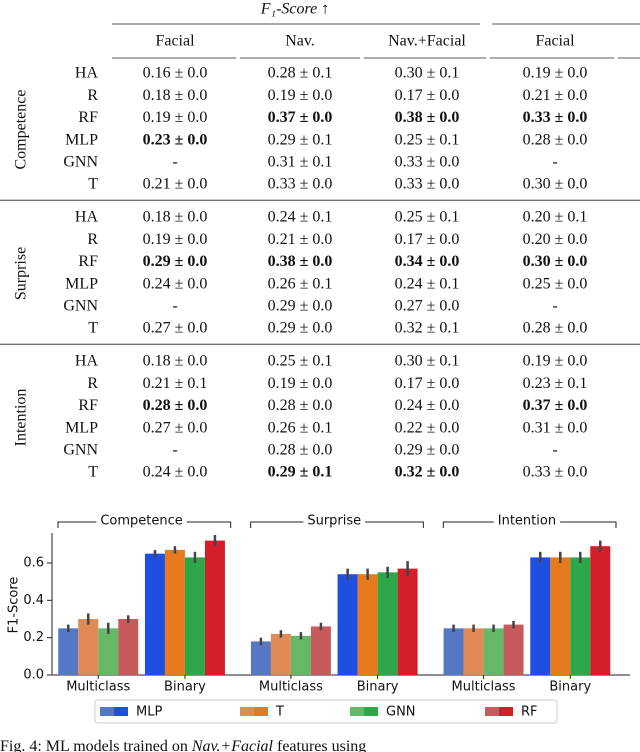  Describe the element at coordinates (300, 139) in the screenshot. I see `table-cell: 0.29 ± 0.1` at that location.